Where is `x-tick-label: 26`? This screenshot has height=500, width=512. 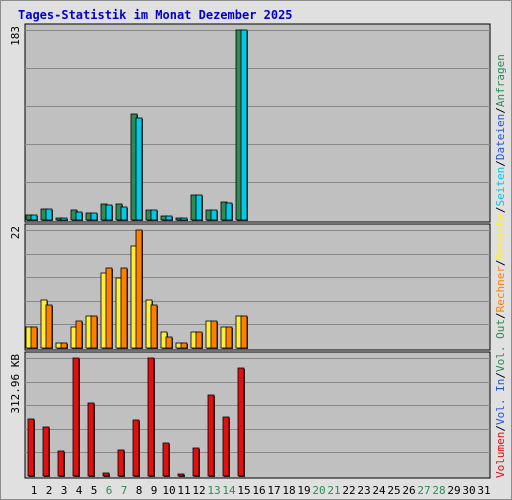 x-tick-label: 26 is located at coordinates (408, 490).